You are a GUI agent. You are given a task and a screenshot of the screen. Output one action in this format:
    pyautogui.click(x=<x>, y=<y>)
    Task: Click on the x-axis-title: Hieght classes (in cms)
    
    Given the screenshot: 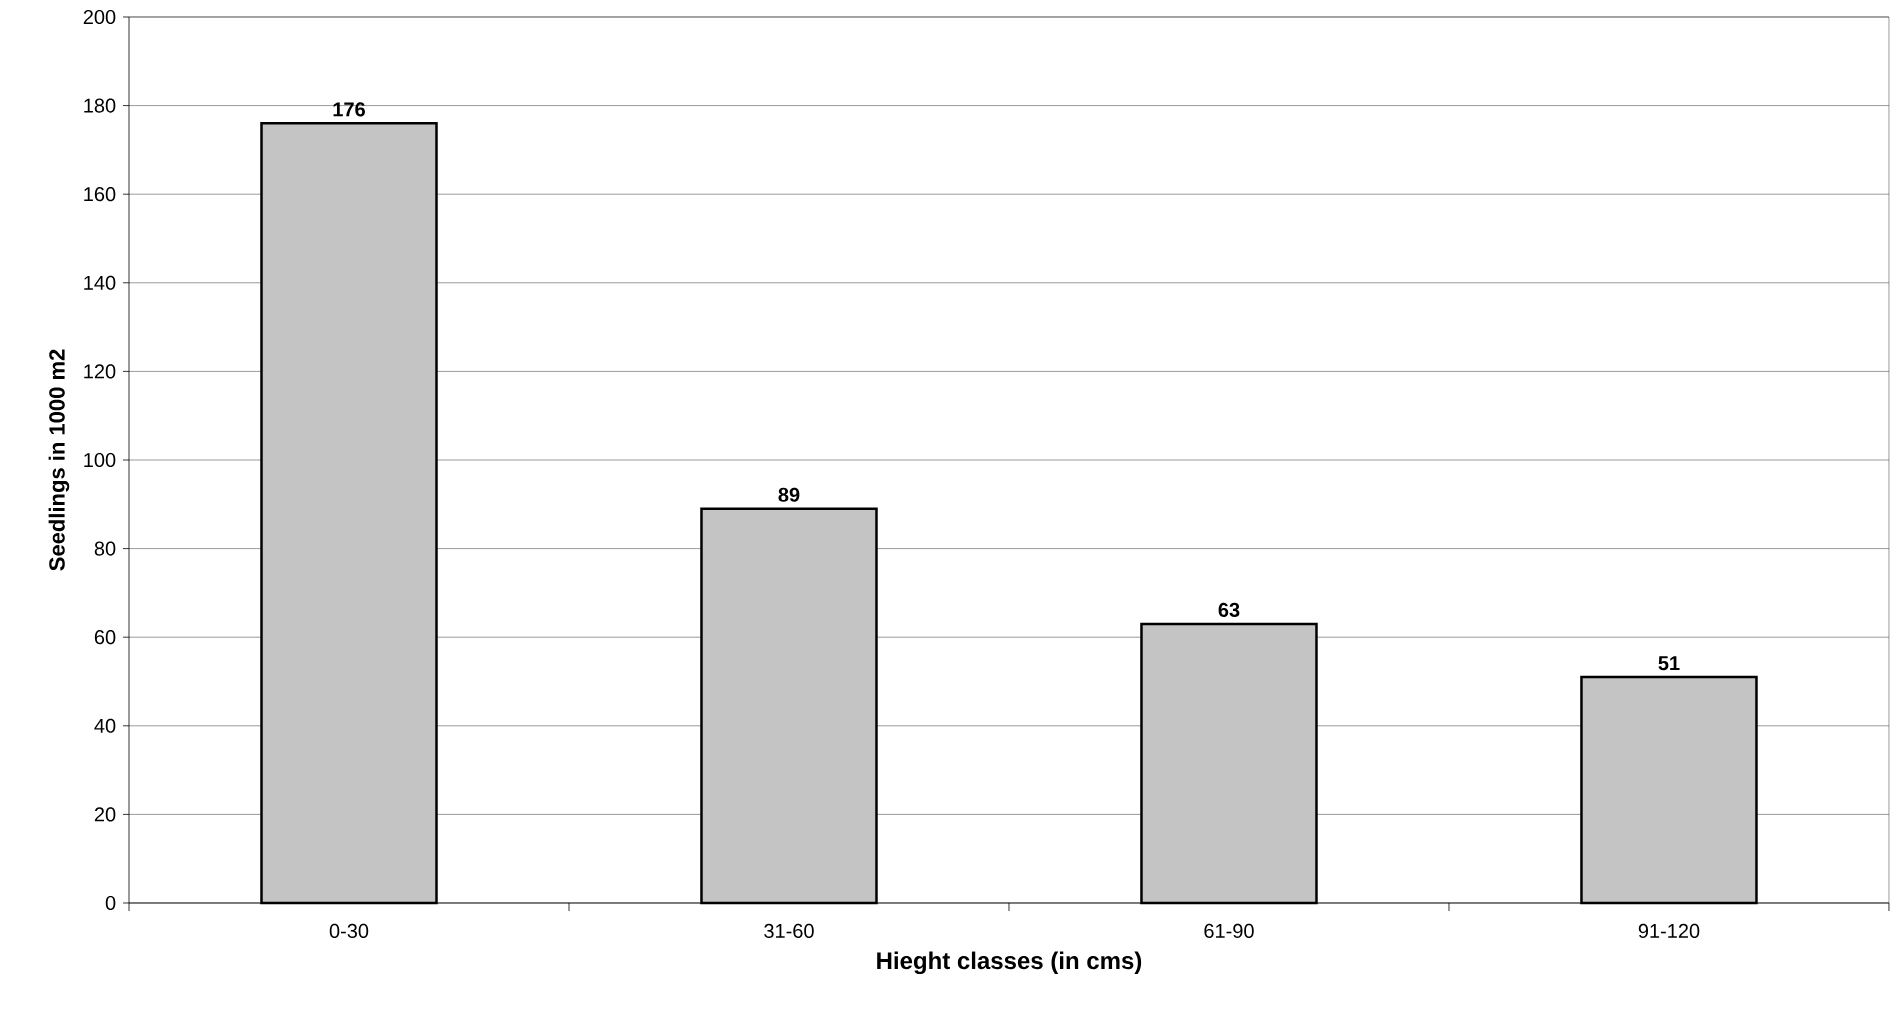 What is the action you would take?
    pyautogui.click(x=1009, y=963)
    